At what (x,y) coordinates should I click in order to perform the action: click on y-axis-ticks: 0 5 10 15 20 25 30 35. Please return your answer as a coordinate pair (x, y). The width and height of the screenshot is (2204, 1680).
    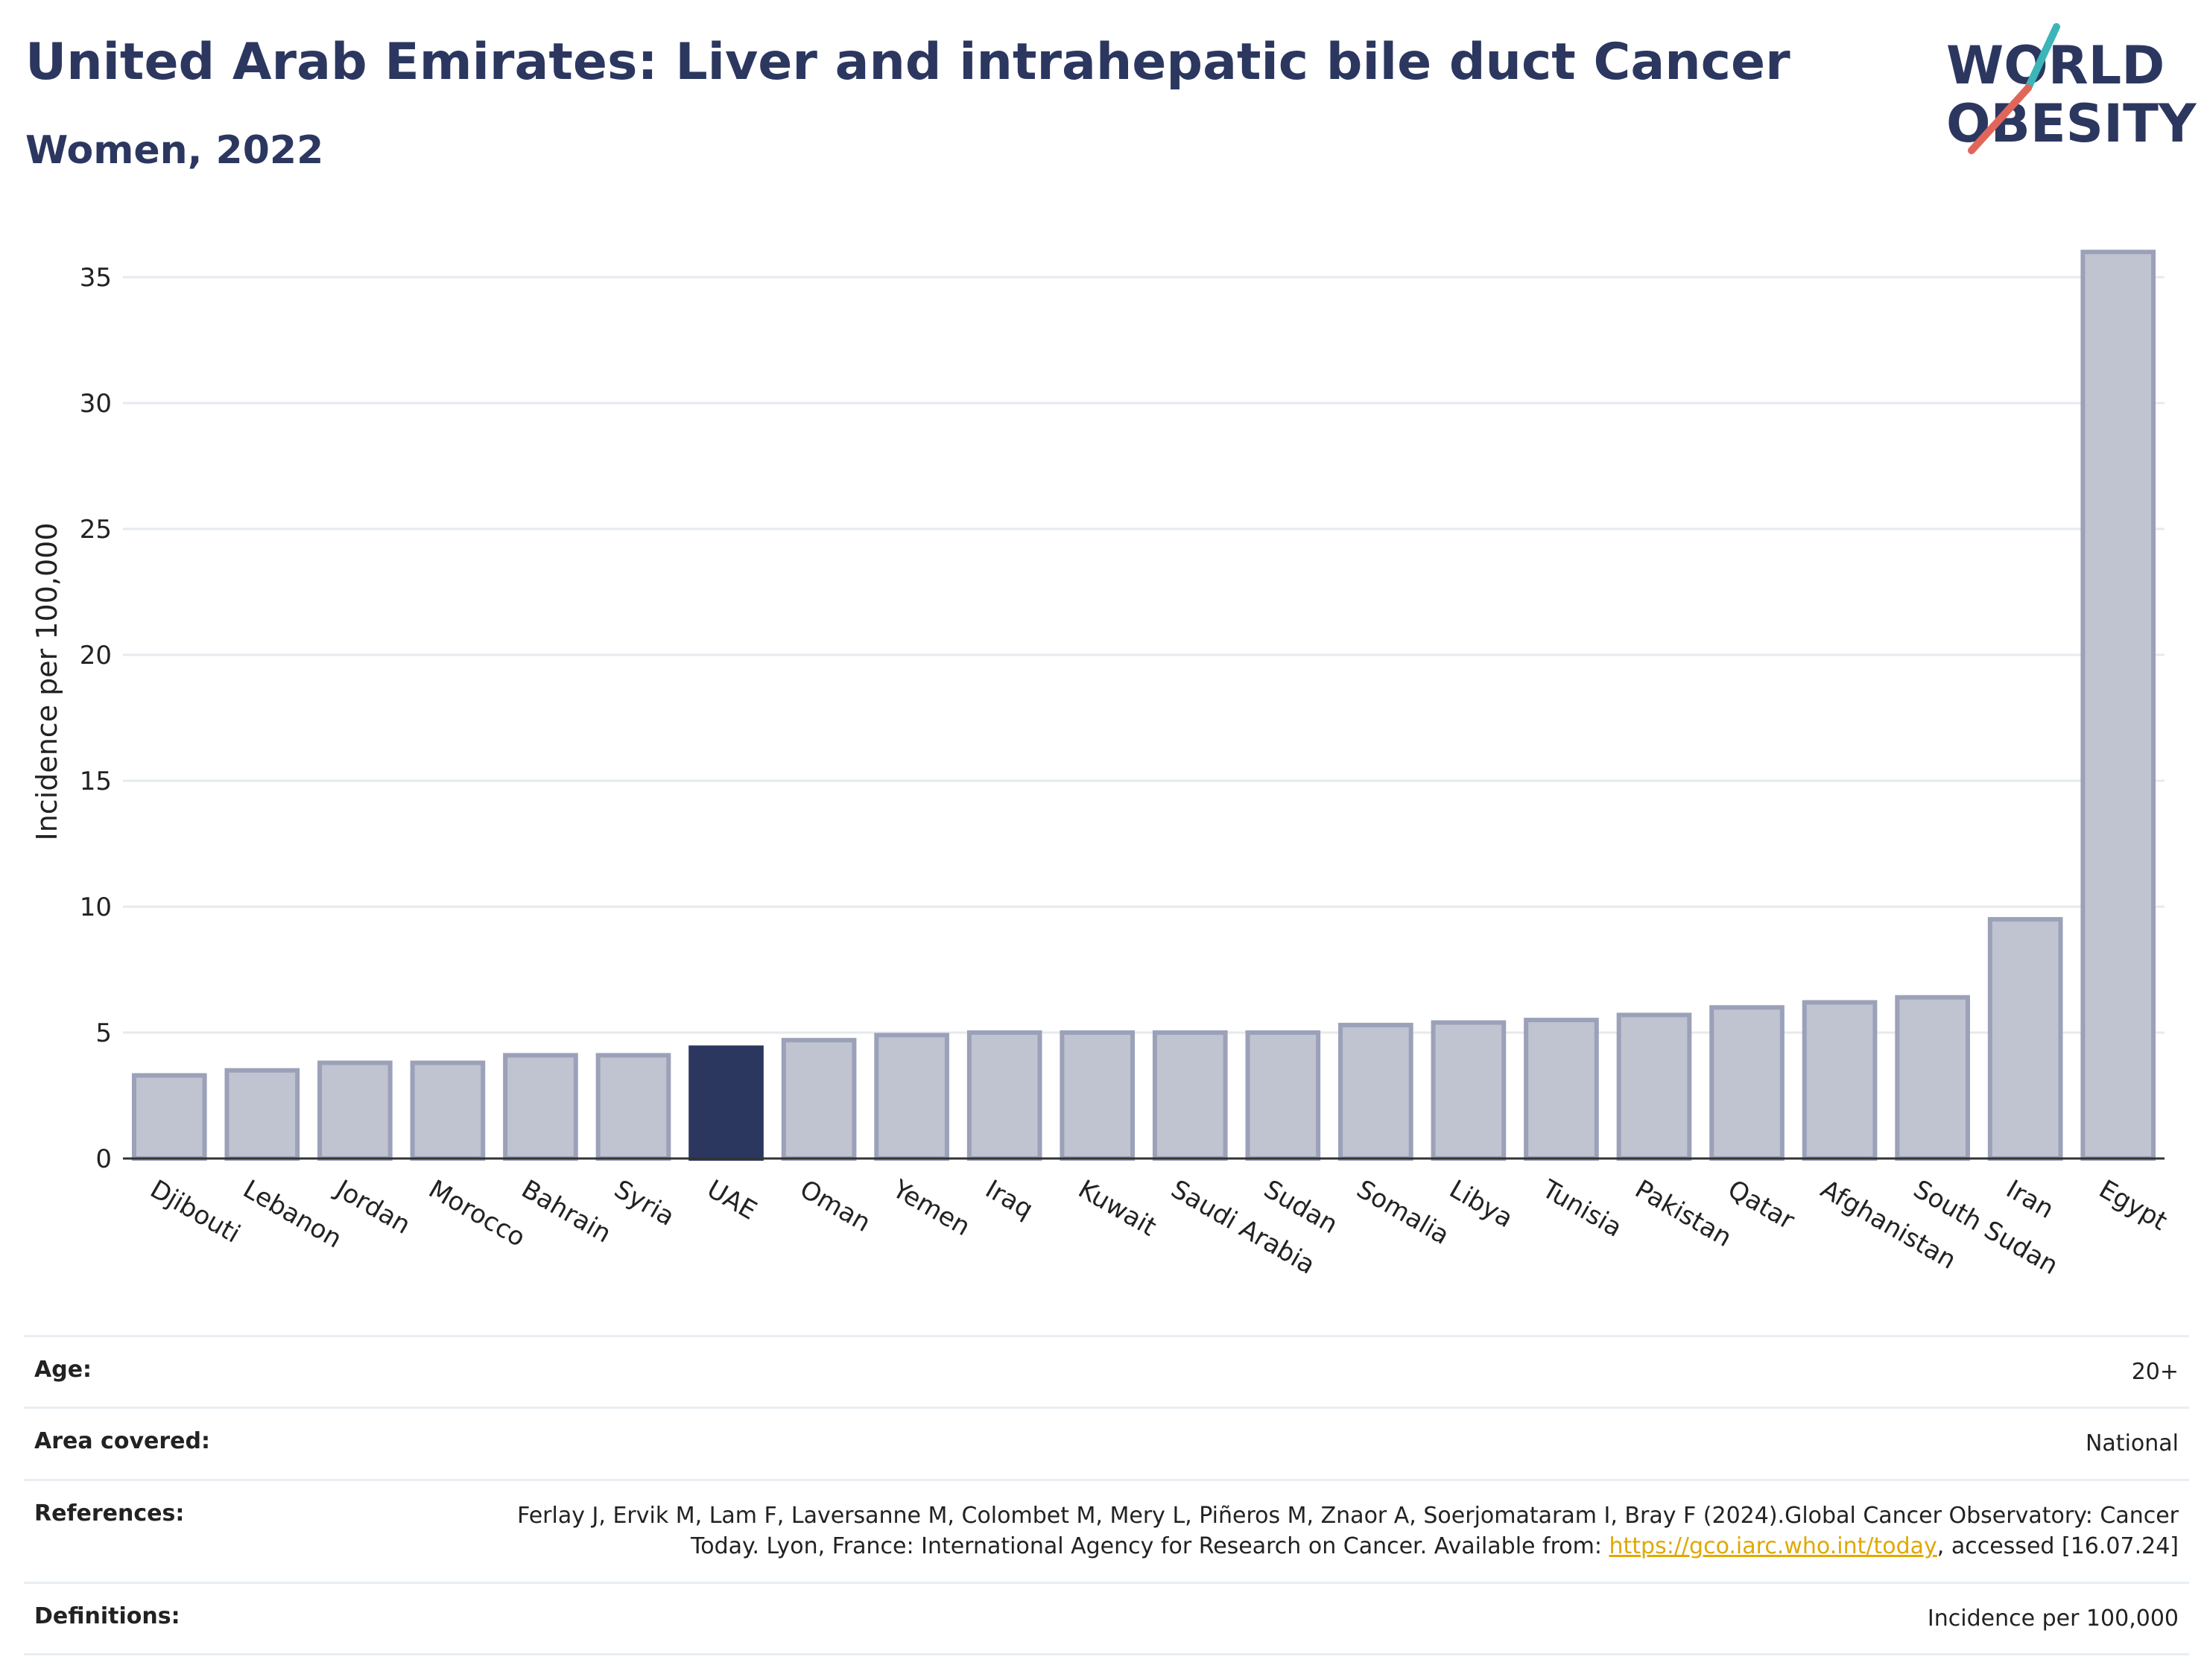
    Looking at the image, I should click on (96, 718).